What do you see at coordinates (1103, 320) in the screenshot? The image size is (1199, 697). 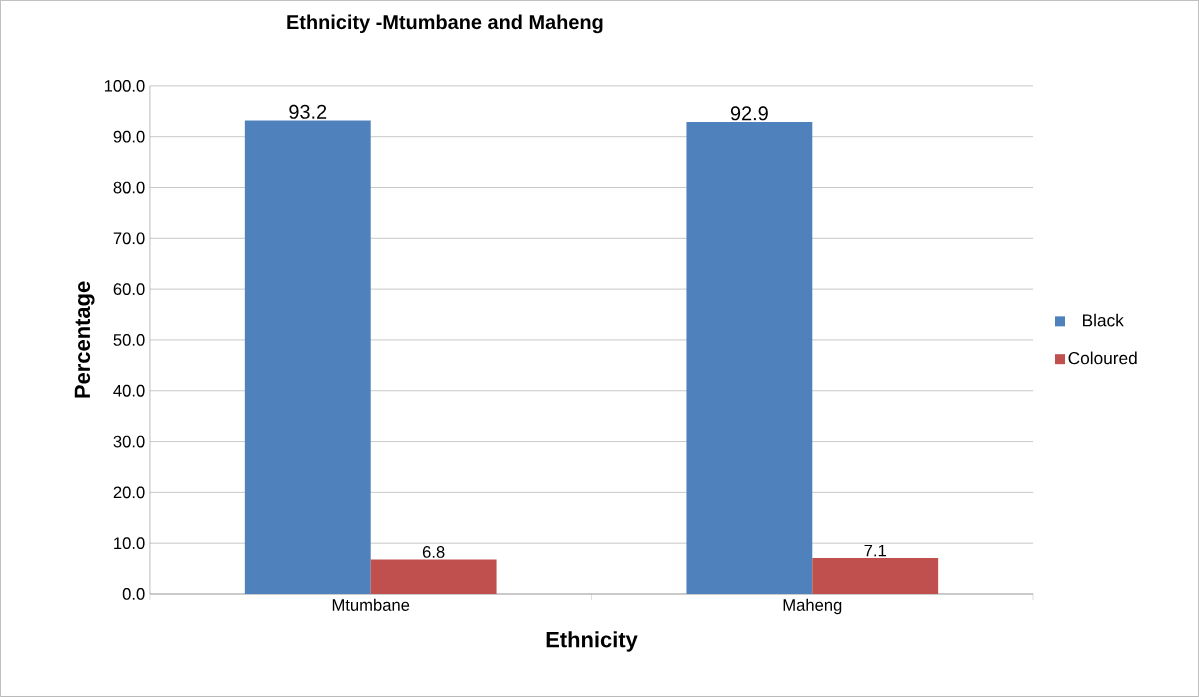 I see `legend-label: Black` at bounding box center [1103, 320].